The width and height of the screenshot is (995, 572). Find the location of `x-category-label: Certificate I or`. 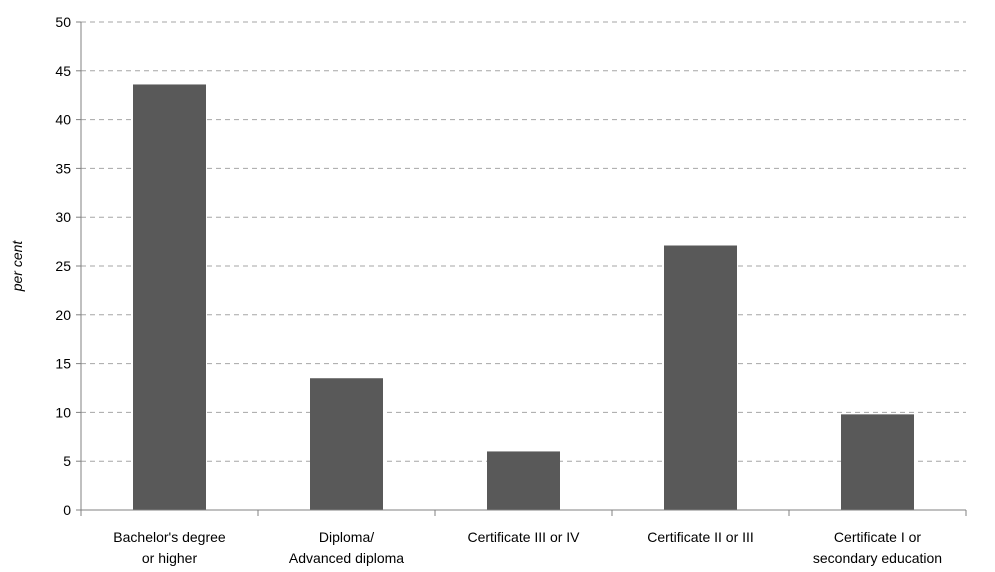

x-category-label: Certificate I or is located at coordinates (877, 537).